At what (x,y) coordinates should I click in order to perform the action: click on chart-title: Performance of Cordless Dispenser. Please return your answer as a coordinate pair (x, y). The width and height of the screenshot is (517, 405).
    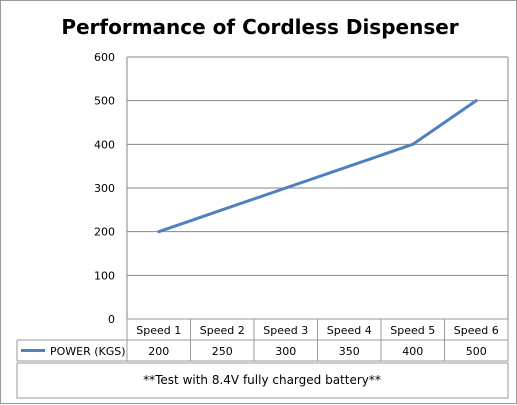
    Looking at the image, I should click on (259, 27).